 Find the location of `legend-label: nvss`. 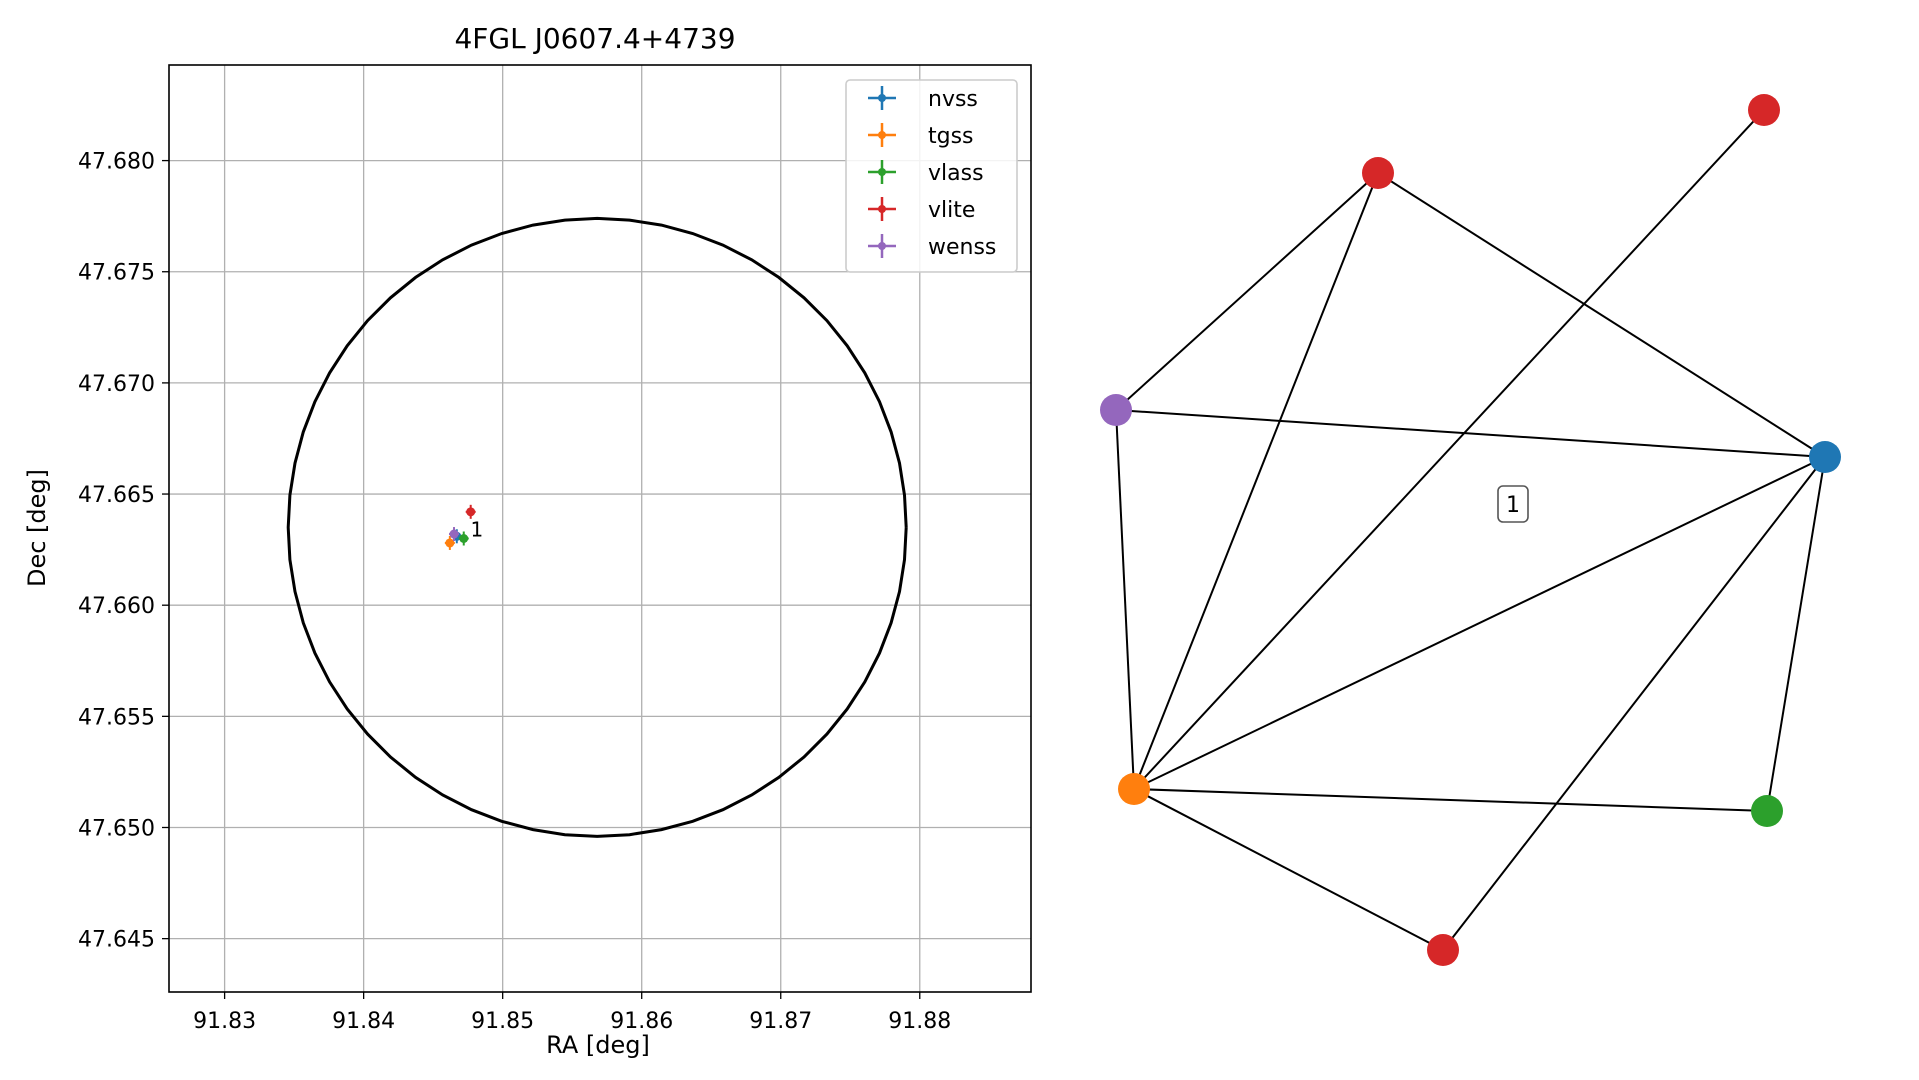

legend-label: nvss is located at coordinates (953, 99).